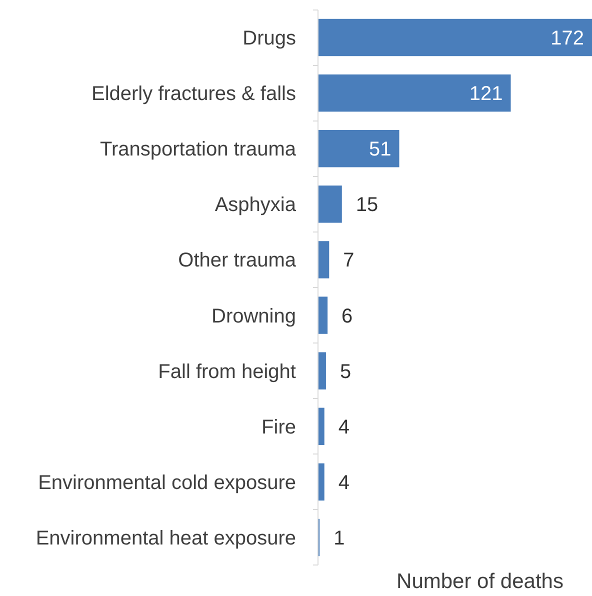 The image size is (592, 596). I want to click on y-tick-label: Fall from height, so click(227, 371).